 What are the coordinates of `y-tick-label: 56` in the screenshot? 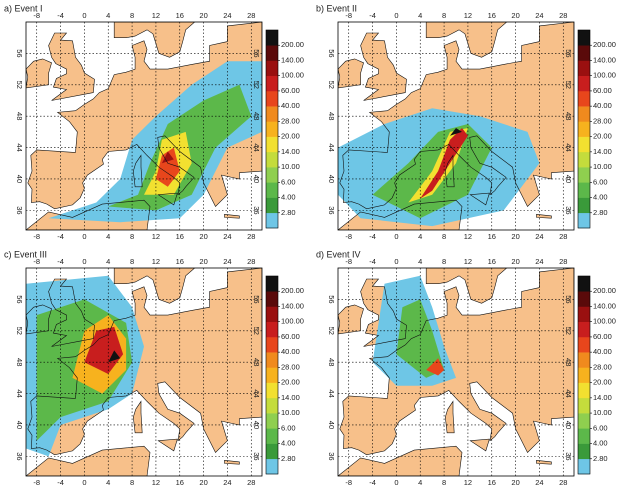 It's located at (256, 299).